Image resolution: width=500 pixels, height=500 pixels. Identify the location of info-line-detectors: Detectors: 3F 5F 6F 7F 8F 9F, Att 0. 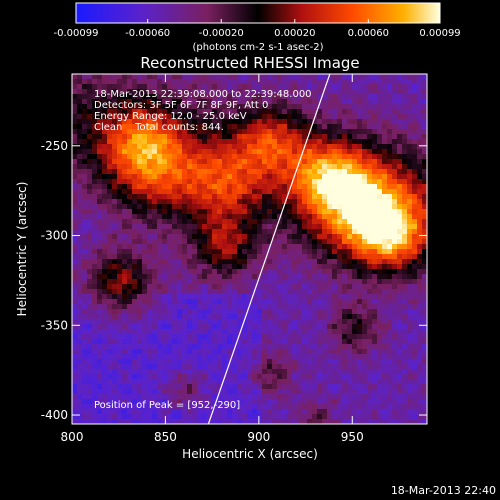
(181, 105).